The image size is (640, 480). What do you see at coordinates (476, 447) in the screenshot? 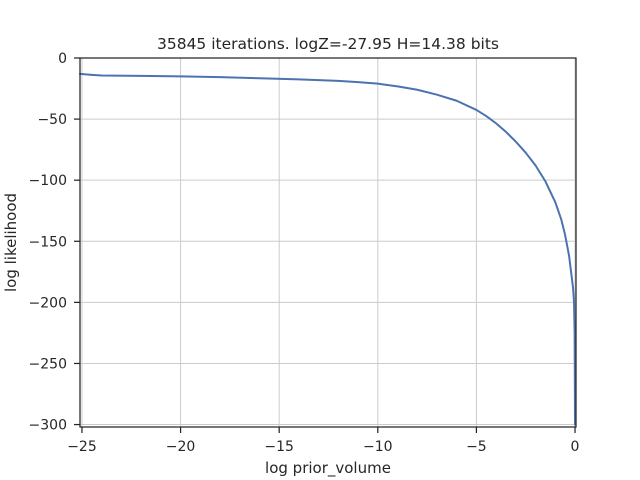
I see `x-tick-label: −5` at bounding box center [476, 447].